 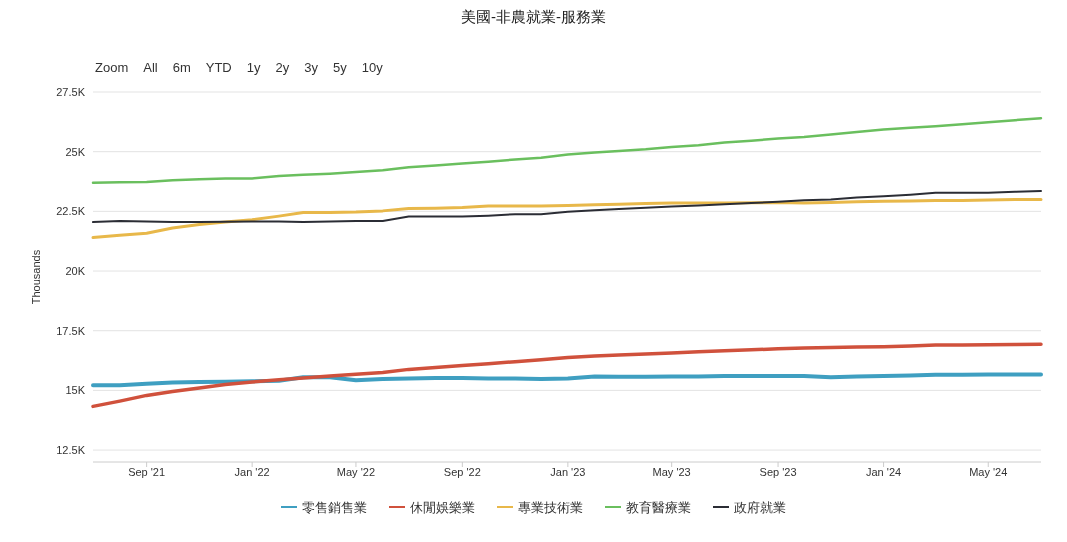 I want to click on x-tick-label: May '22, so click(x=356, y=472).